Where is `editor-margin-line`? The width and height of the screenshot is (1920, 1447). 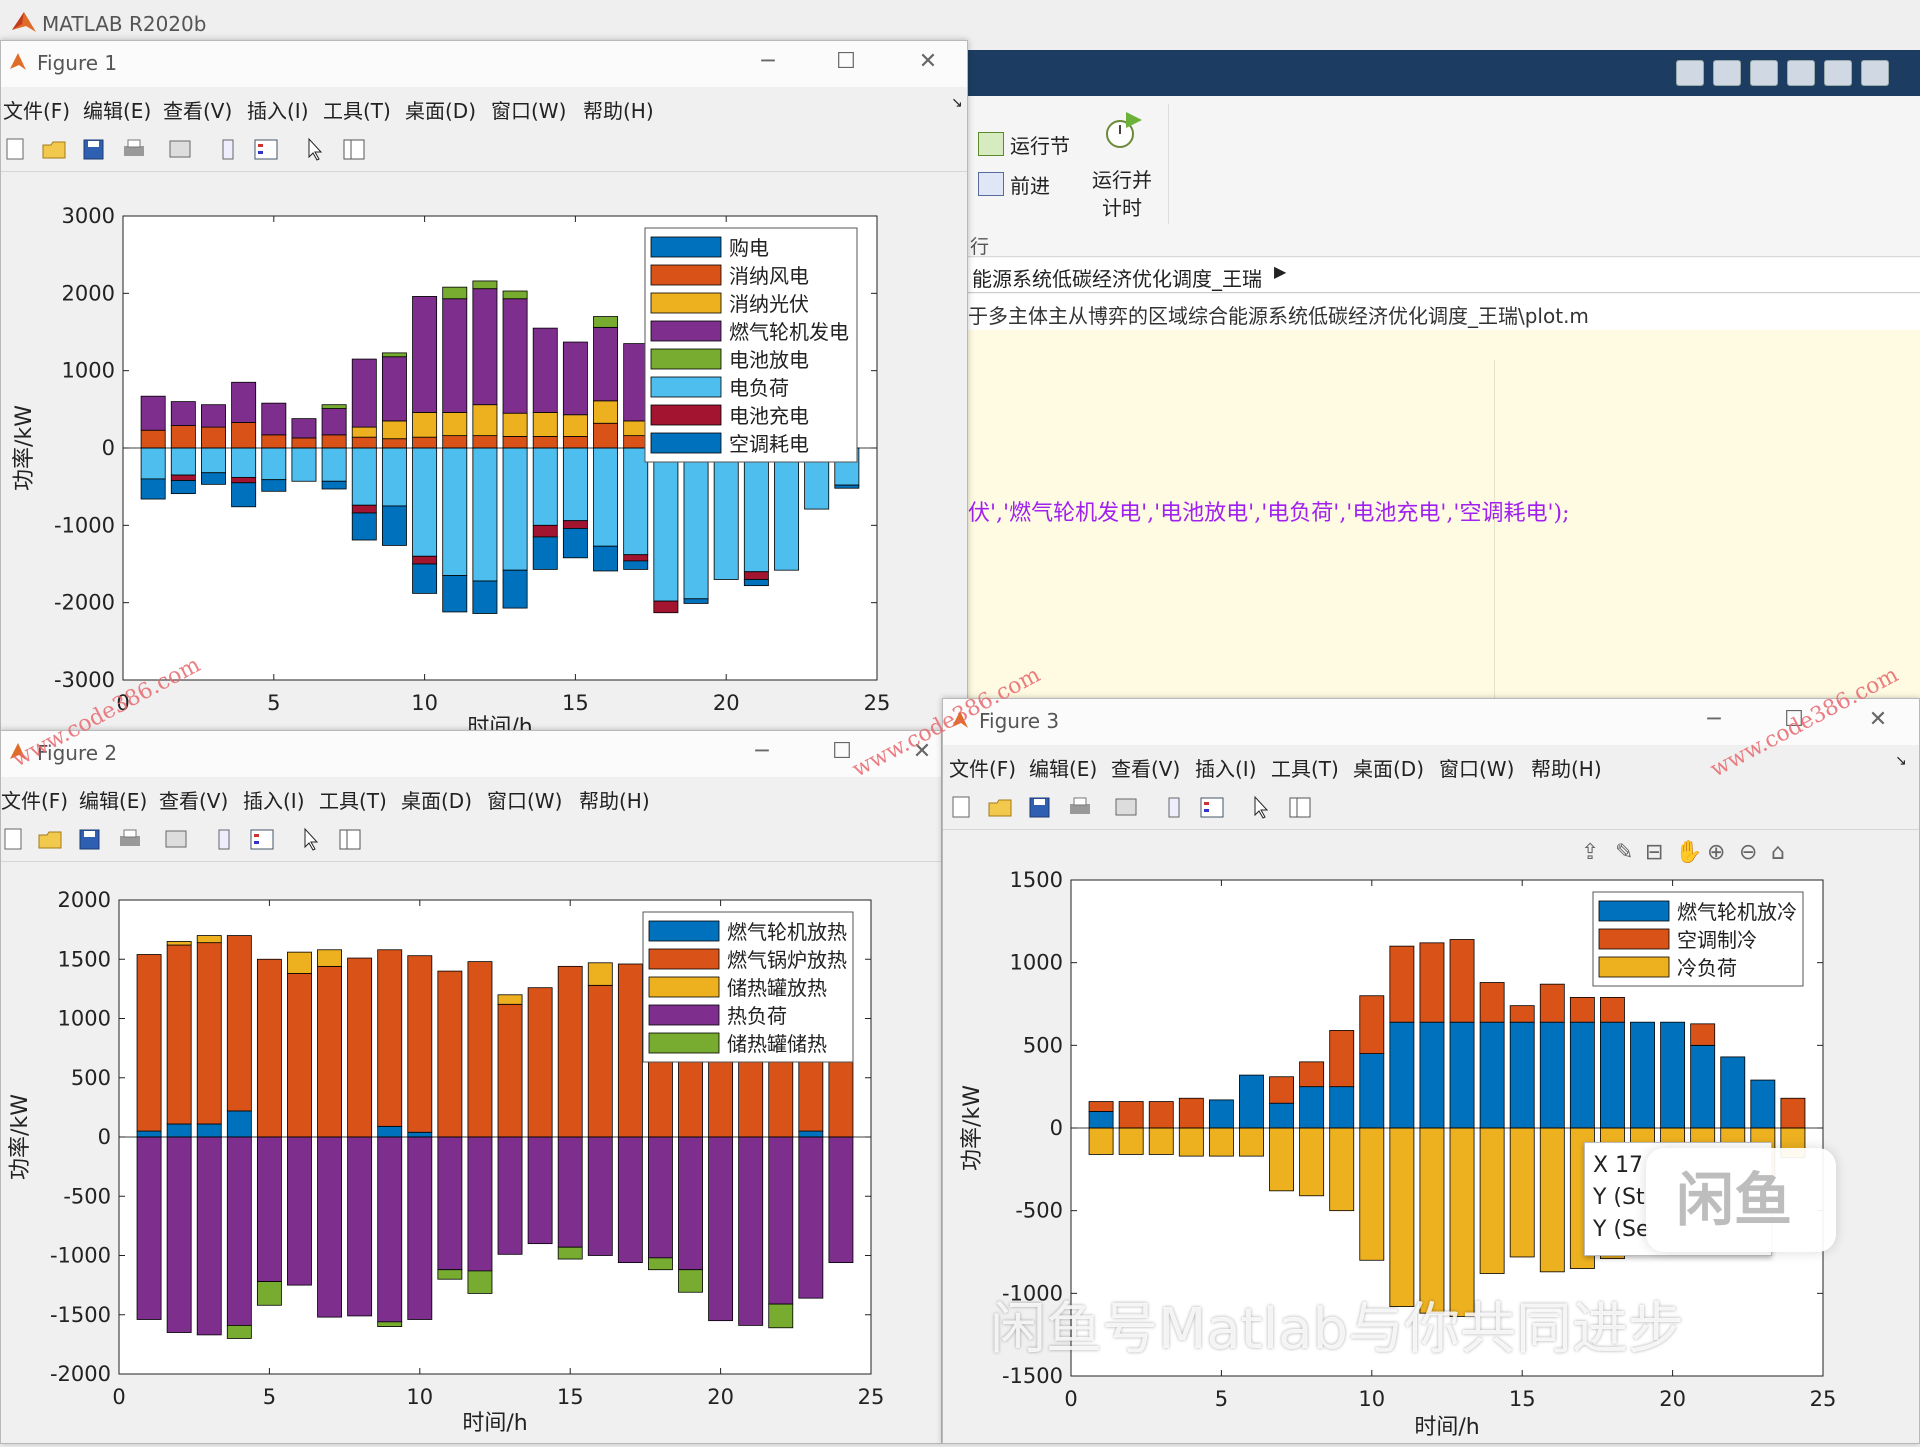 editor-margin-line is located at coordinates (1494, 530).